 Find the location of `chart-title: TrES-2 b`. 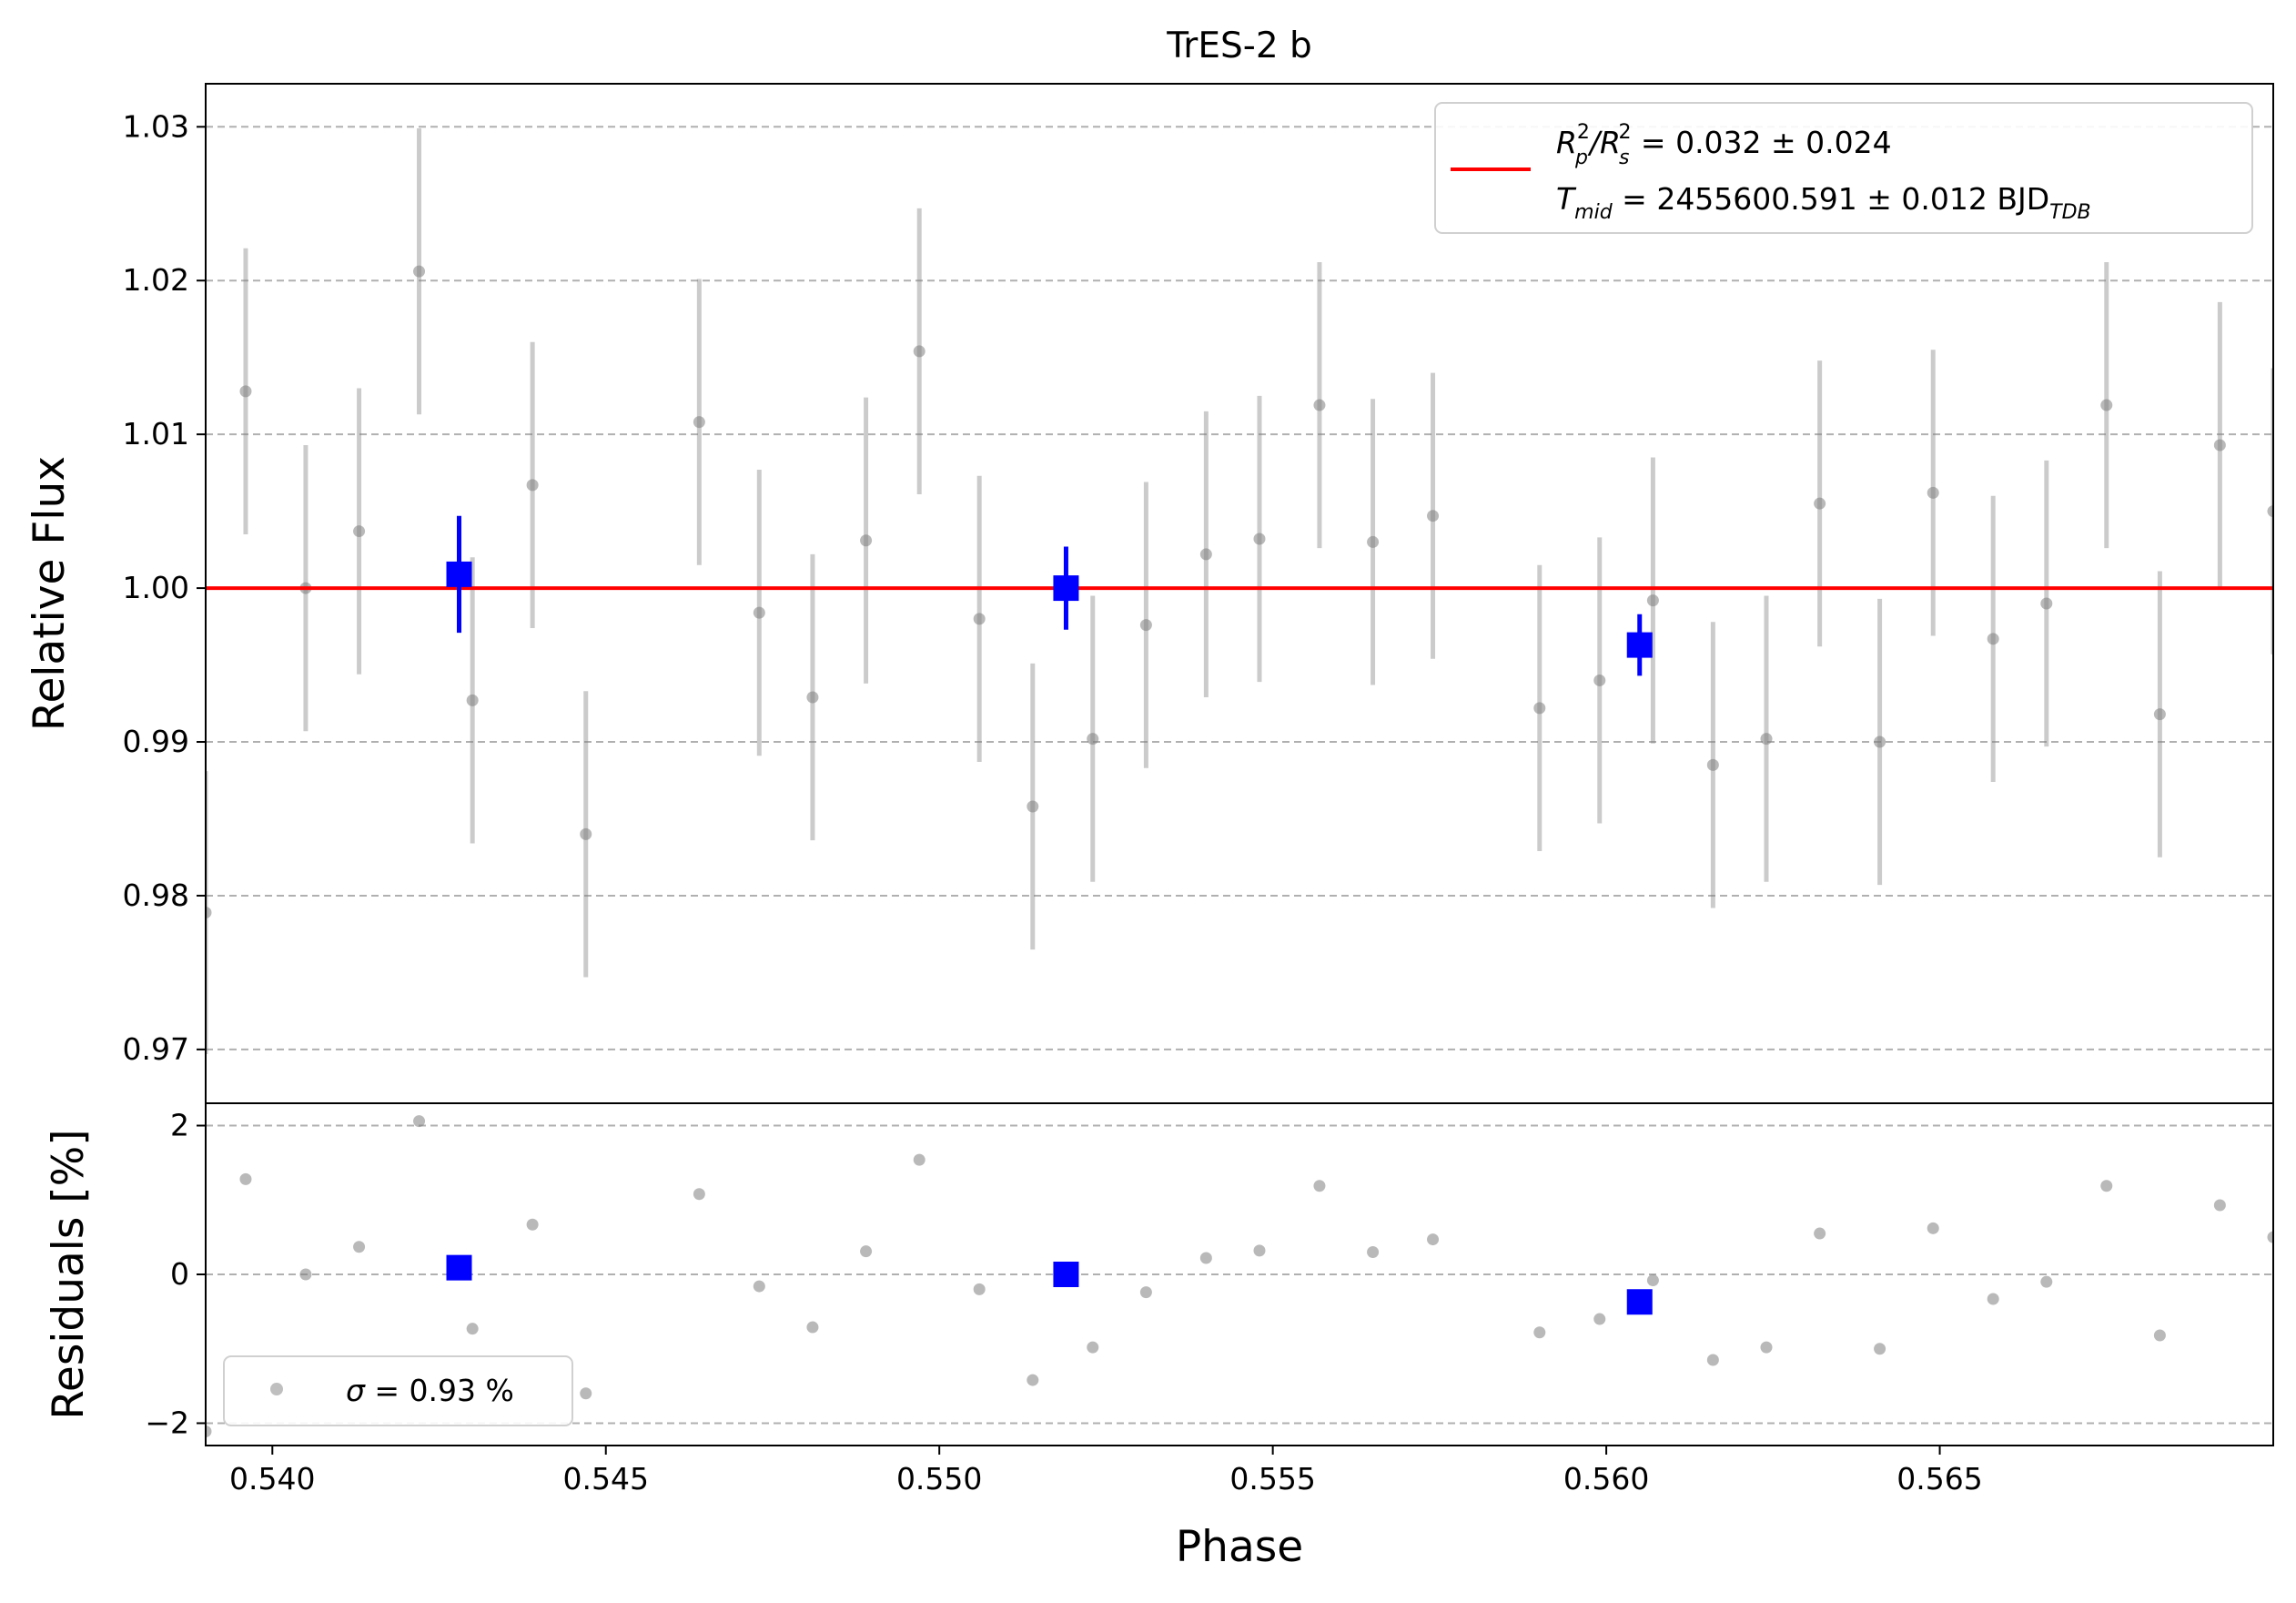

chart-title: TrES-2 b is located at coordinates (1239, 45).